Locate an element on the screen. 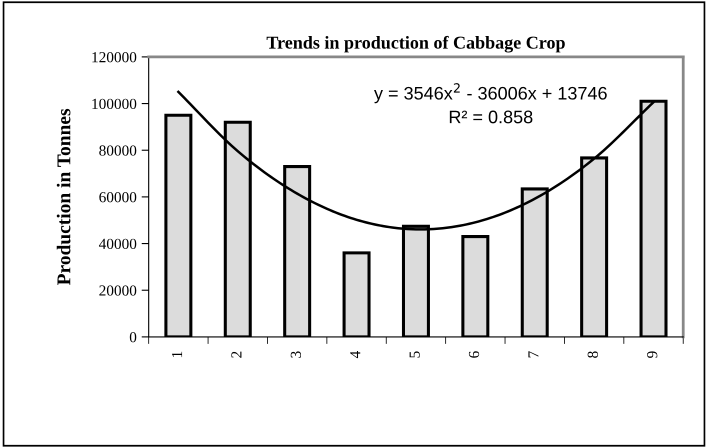 Image resolution: width=708 pixels, height=448 pixels. x-tick-label: 5 is located at coordinates (415, 354).